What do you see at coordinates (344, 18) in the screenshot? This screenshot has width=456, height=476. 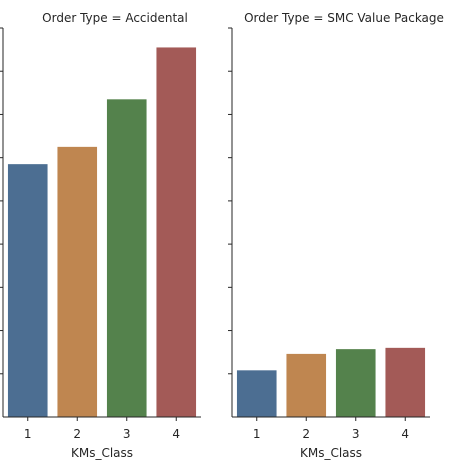 I see `facet-title: Order Type = SMC Value Package` at bounding box center [344, 18].